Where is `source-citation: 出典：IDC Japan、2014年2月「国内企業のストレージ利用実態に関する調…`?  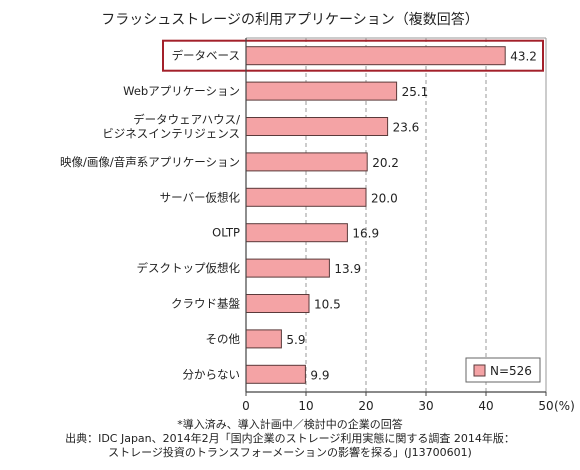
source-citation: 出典：IDC Japan、2014年2月「国内企業のストレージ利用実態に関する調… is located at coordinates (290, 446).